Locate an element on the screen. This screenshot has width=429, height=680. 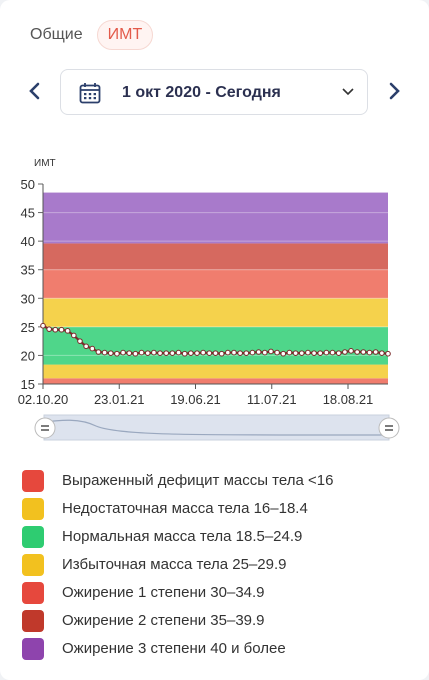
legend-item: Ожирение 3 степени 40 и более is located at coordinates (212, 649).